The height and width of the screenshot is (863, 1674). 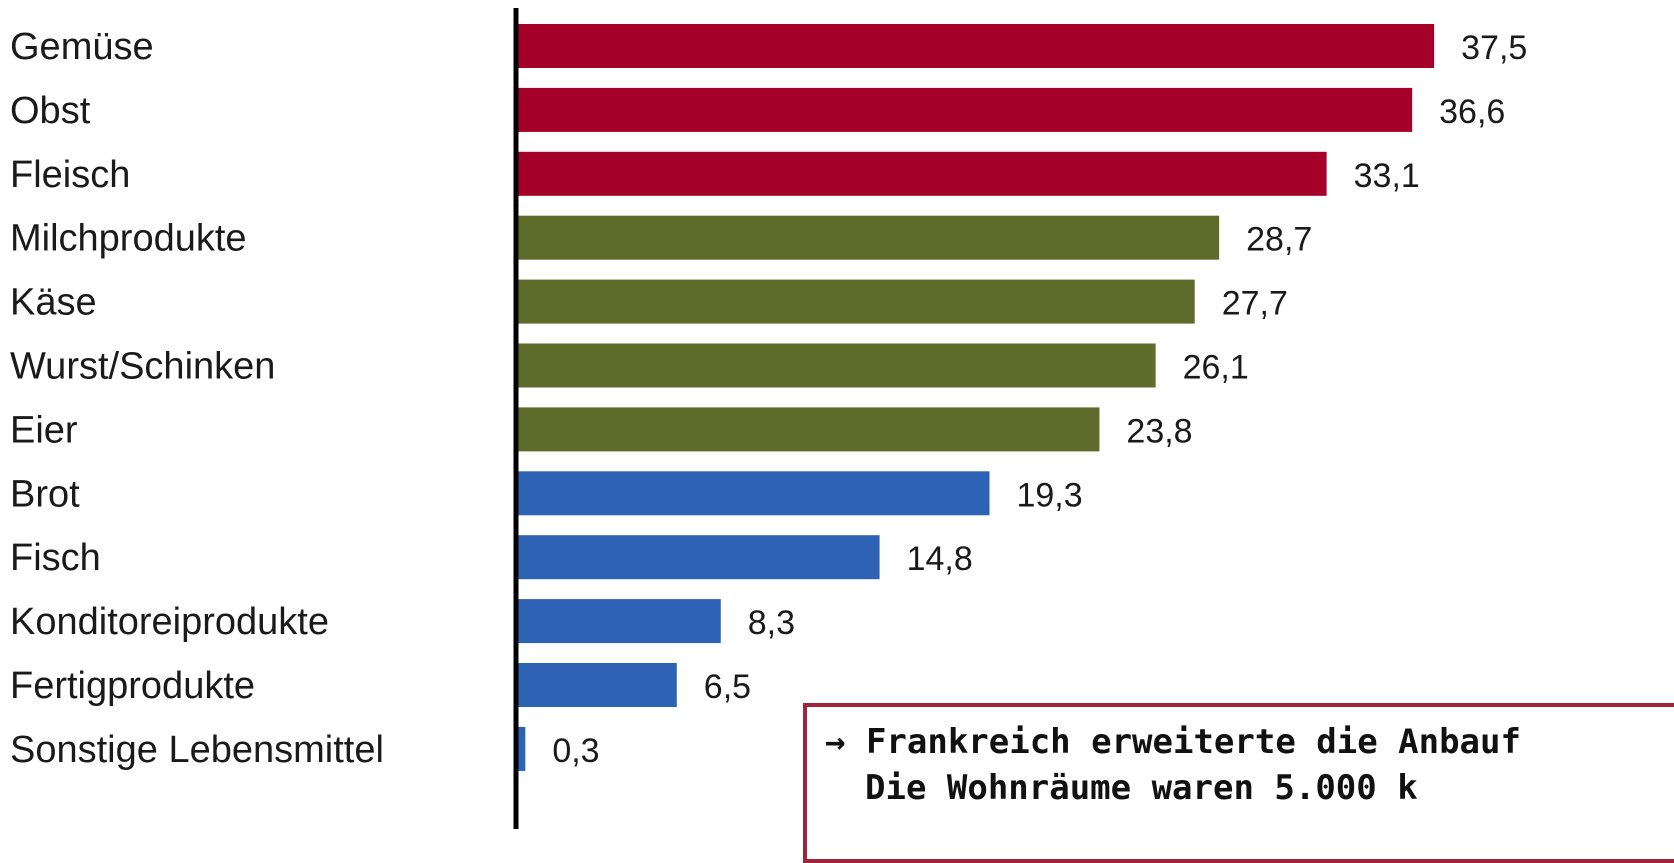 I want to click on value-label: 33,1, so click(x=1387, y=176).